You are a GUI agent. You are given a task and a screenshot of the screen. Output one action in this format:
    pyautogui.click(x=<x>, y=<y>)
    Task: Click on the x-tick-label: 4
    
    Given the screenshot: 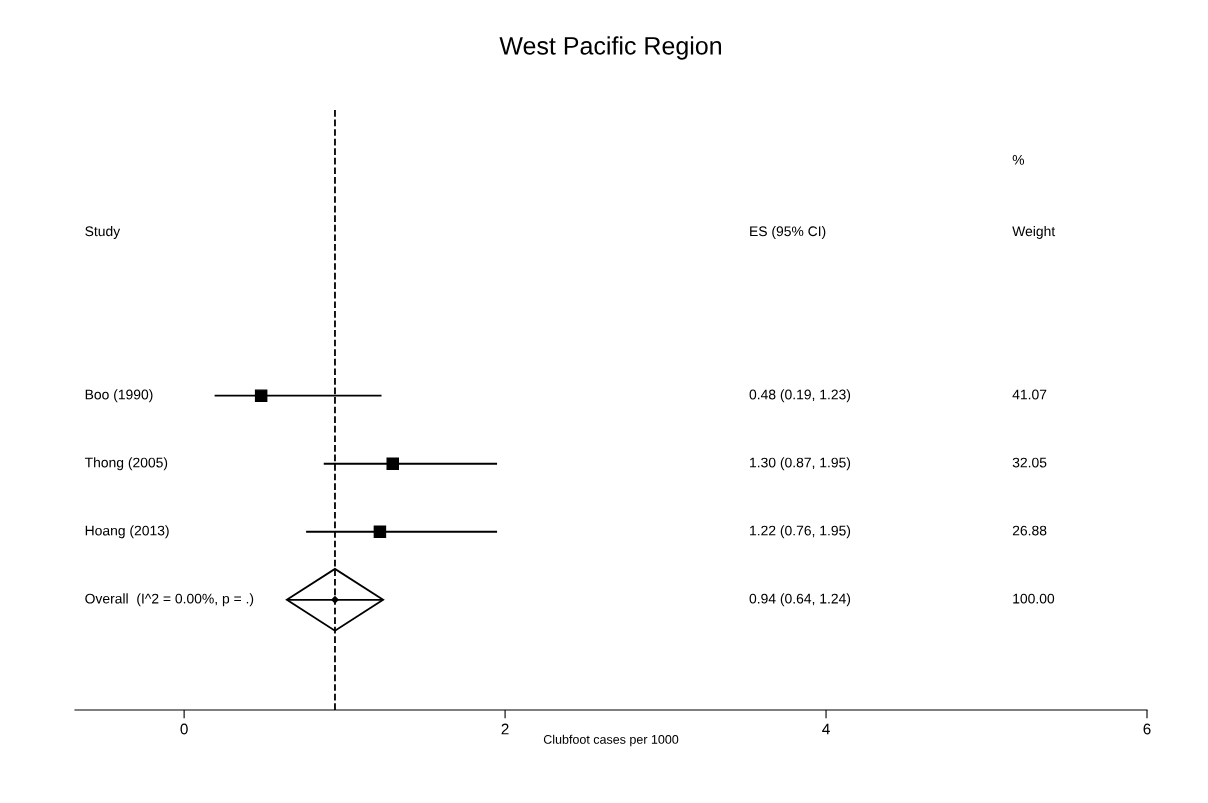 What is the action you would take?
    pyautogui.click(x=826, y=729)
    